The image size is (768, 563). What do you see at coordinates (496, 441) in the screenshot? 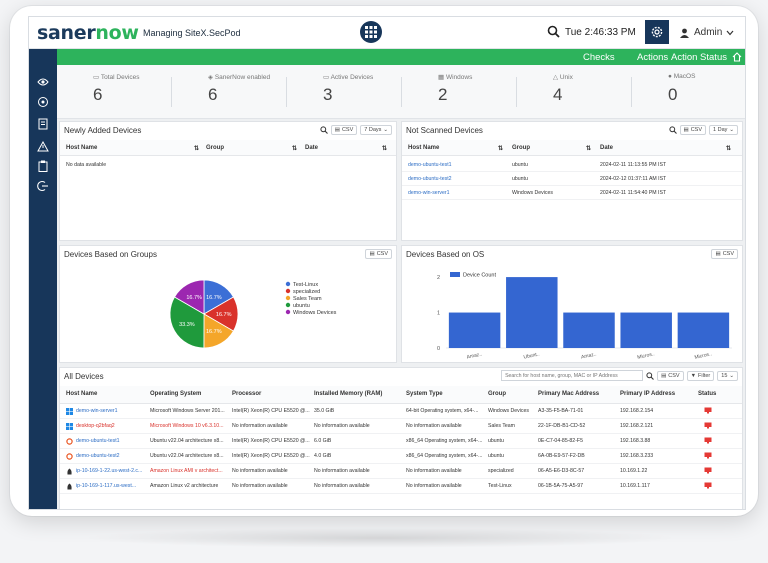
I see `group-cell: ubuntu` at bounding box center [496, 441].